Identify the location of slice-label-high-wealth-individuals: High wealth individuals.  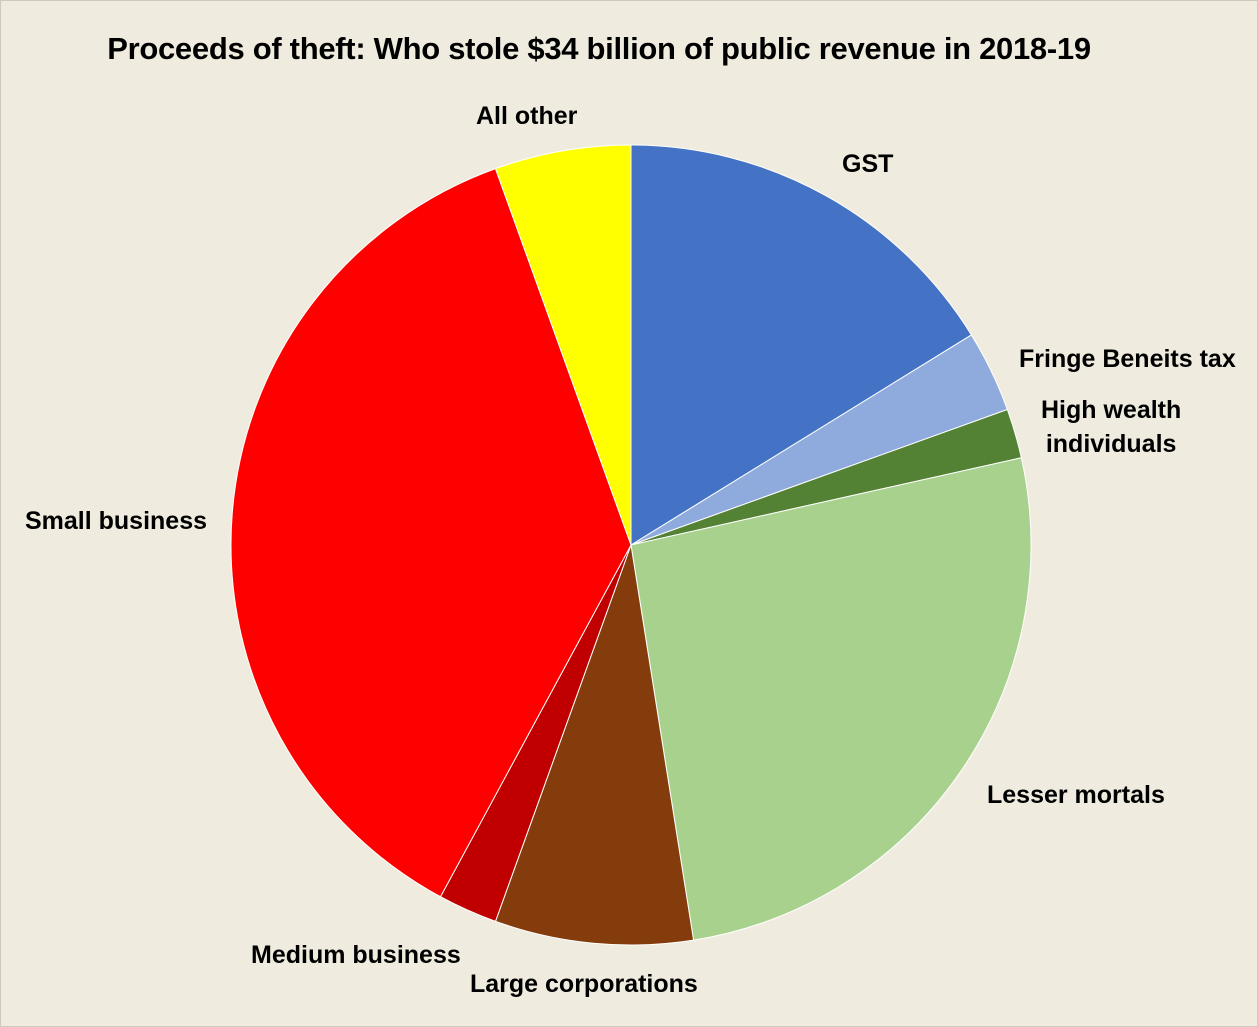
(1111, 427).